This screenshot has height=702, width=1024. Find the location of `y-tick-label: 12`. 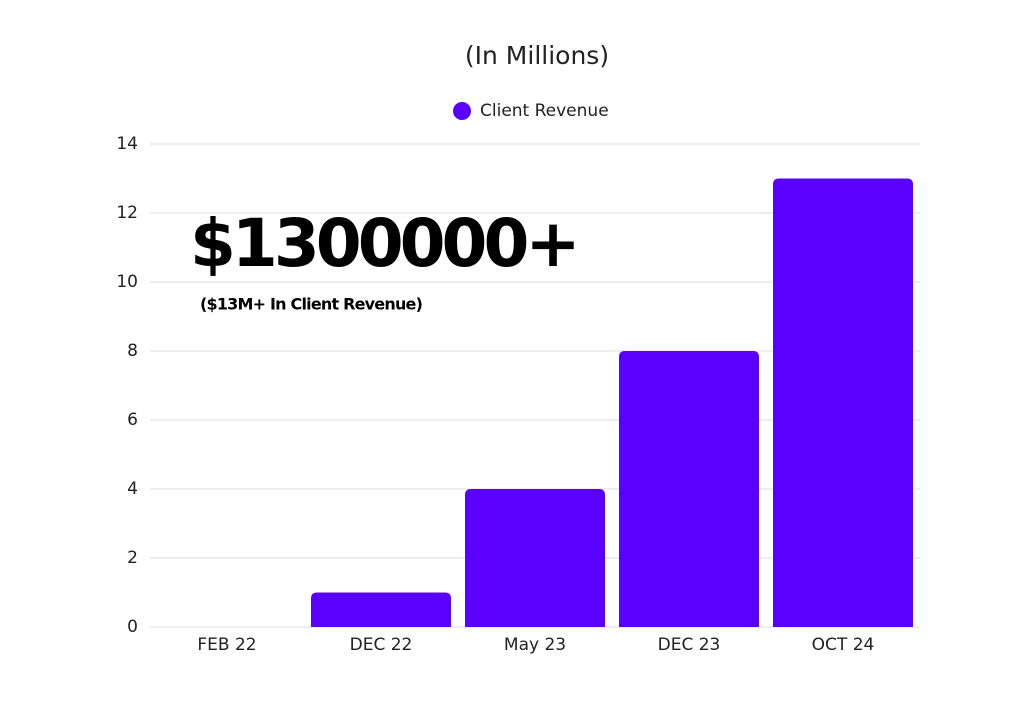

y-tick-label: 12 is located at coordinates (127, 213).